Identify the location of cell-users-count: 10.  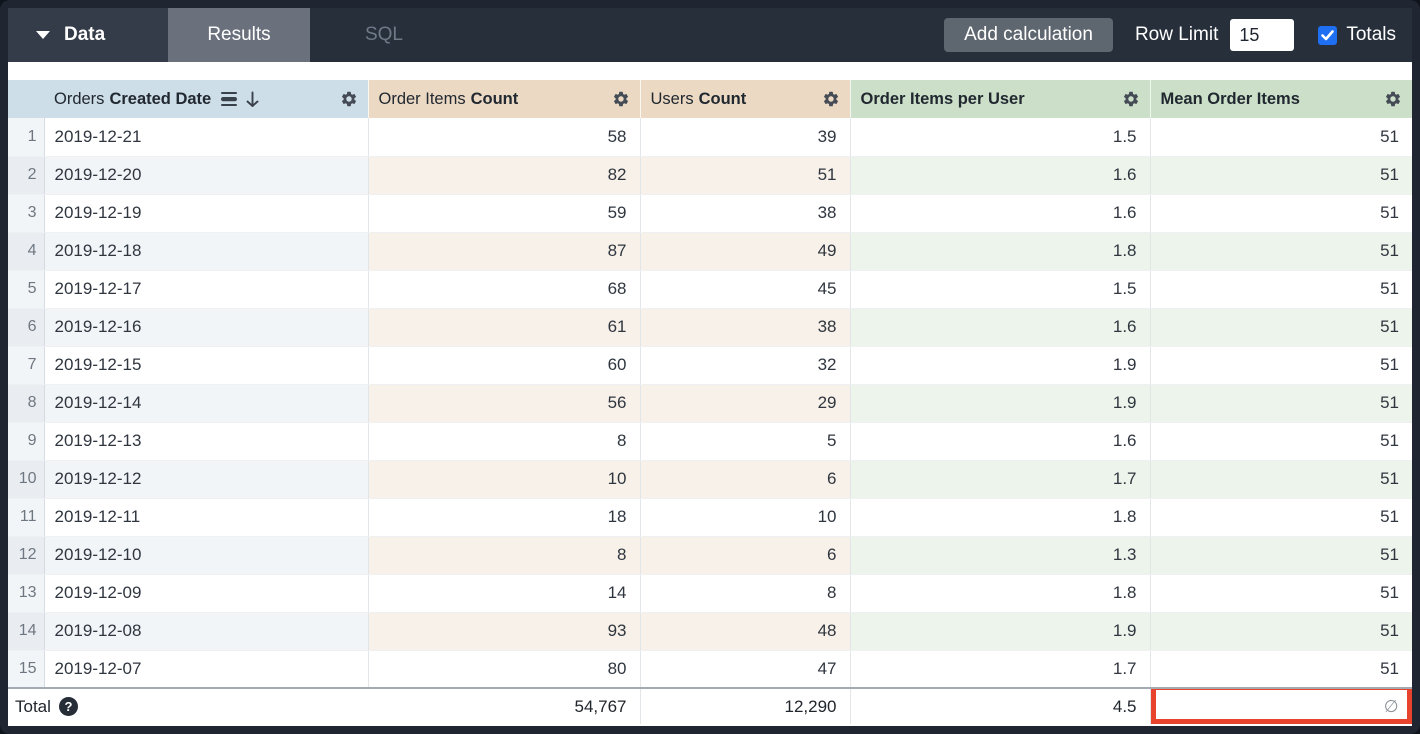
(745, 517).